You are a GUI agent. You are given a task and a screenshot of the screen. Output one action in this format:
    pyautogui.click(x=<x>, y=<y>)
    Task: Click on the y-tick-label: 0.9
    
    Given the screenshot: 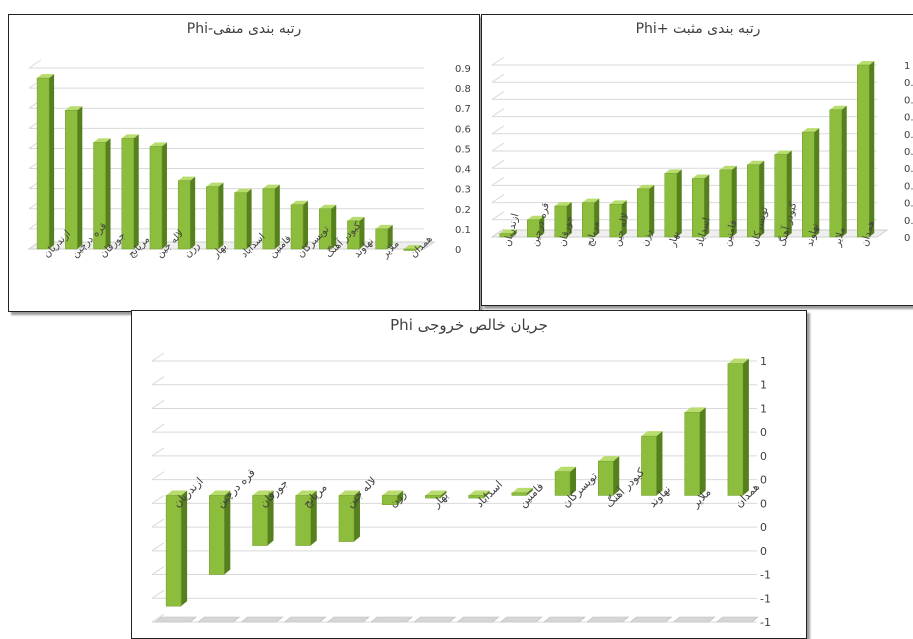 What is the action you would take?
    pyautogui.click(x=463, y=69)
    